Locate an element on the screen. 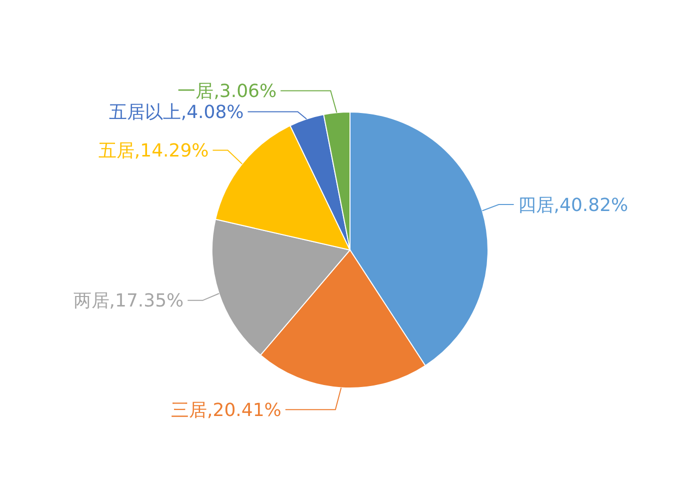 The image size is (700, 500). slice-label: 五居以上 is located at coordinates (144, 113).